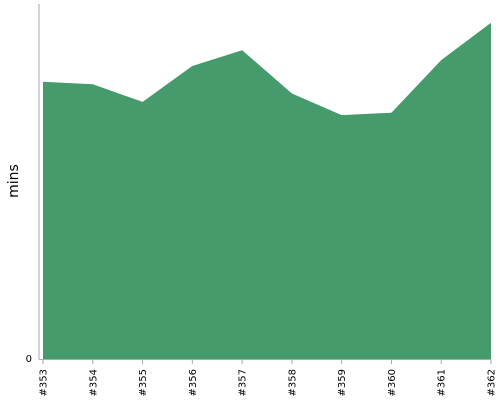 This screenshot has height=400, width=500. I want to click on x-tick-label: #358, so click(292, 382).